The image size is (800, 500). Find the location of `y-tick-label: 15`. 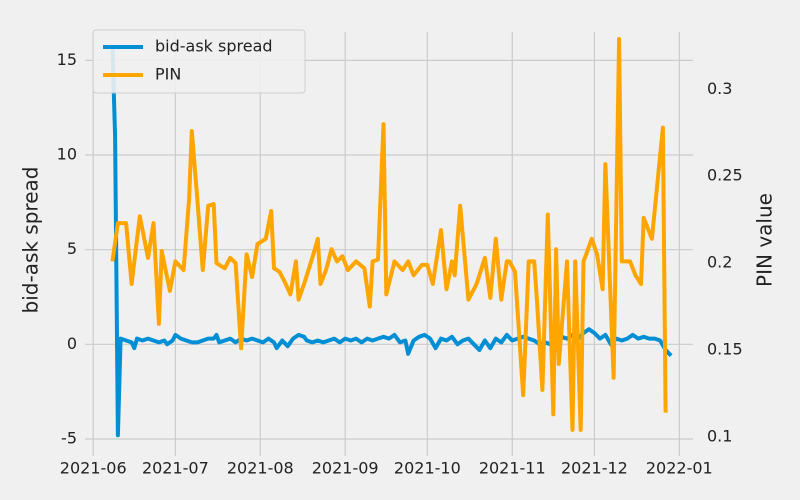

y-tick-label: 15 is located at coordinates (67, 59).